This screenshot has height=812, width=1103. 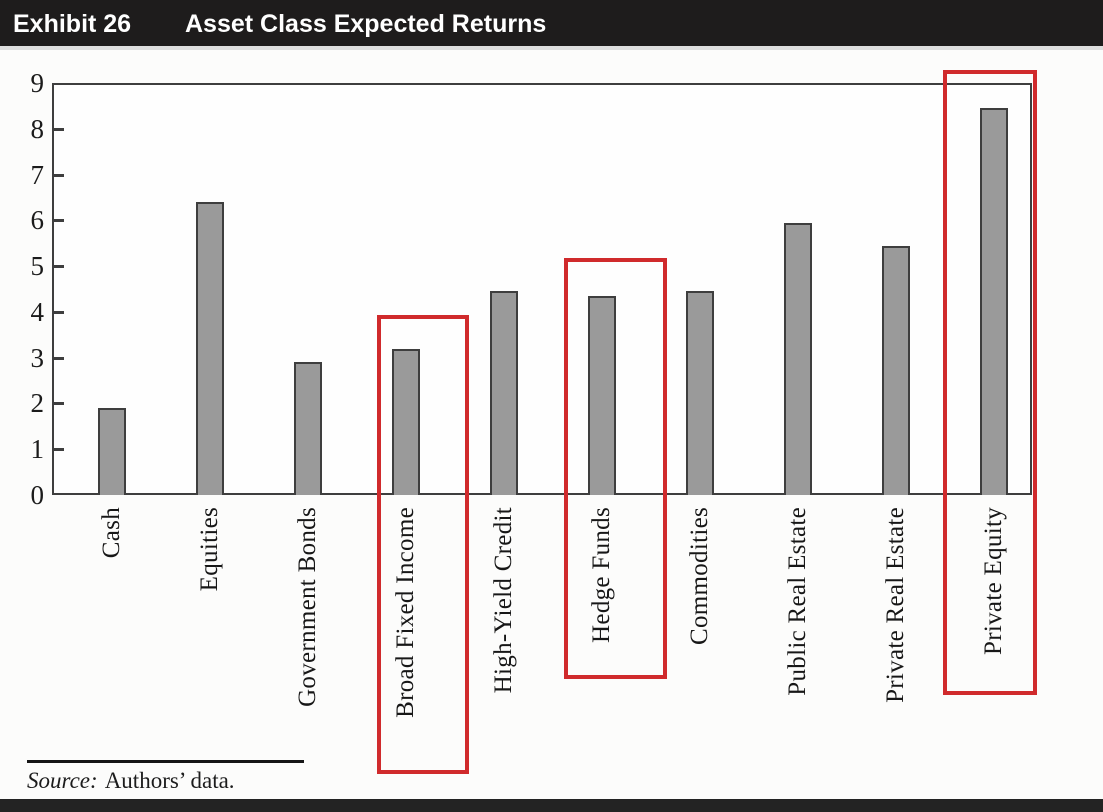 What do you see at coordinates (602, 395) in the screenshot?
I see `bar-hedge-funds` at bounding box center [602, 395].